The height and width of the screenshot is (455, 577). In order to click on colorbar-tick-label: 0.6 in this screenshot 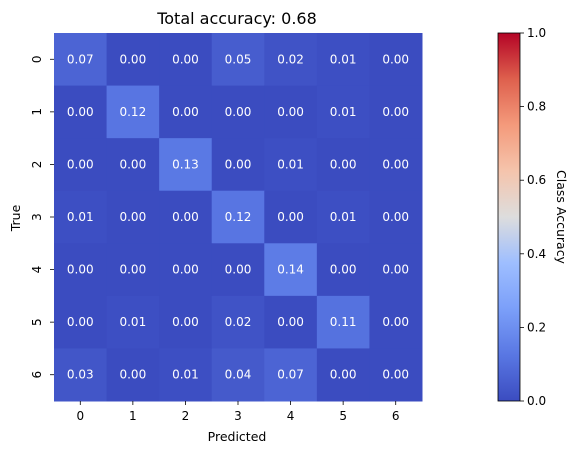, I will do `click(536, 180)`.